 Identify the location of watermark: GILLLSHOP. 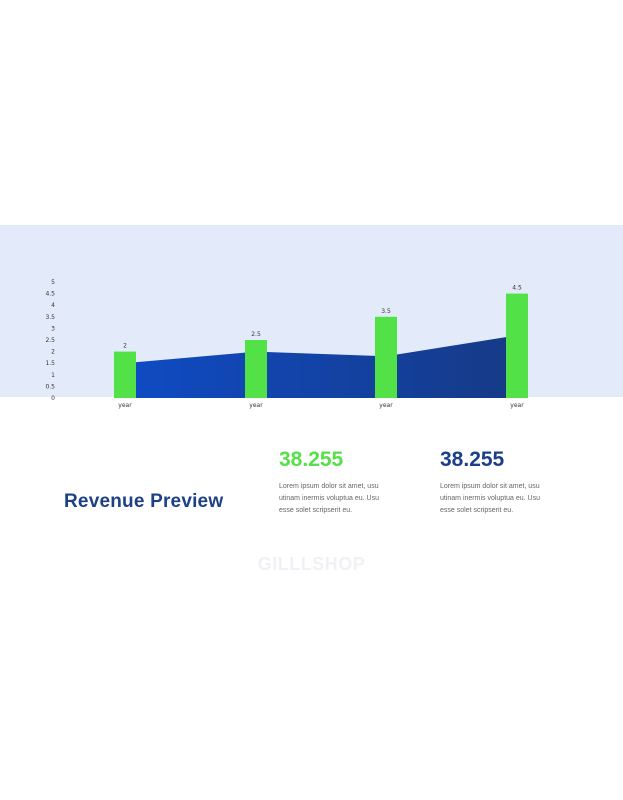
(311, 564).